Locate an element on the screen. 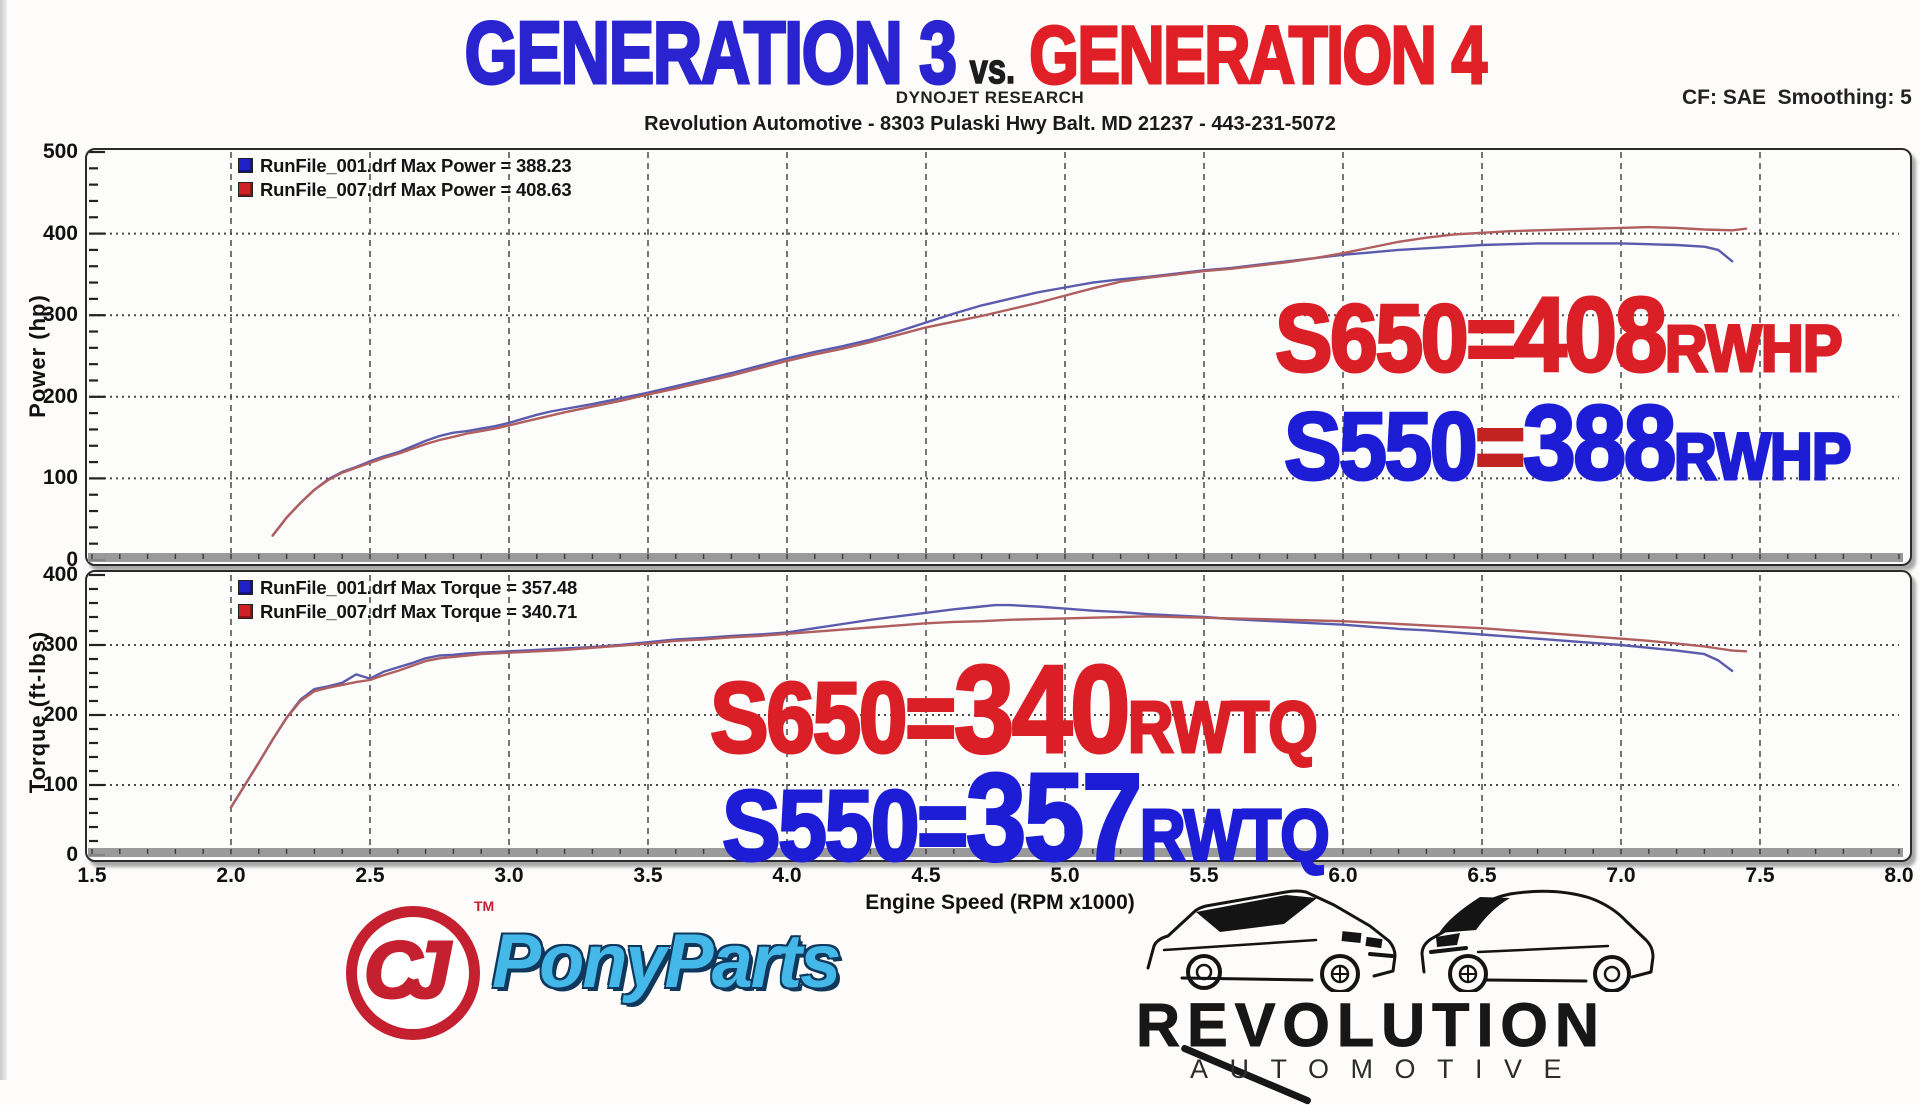 The image size is (1920, 1105). ponyparts-wordmark: PonyParts is located at coordinates (666, 961).